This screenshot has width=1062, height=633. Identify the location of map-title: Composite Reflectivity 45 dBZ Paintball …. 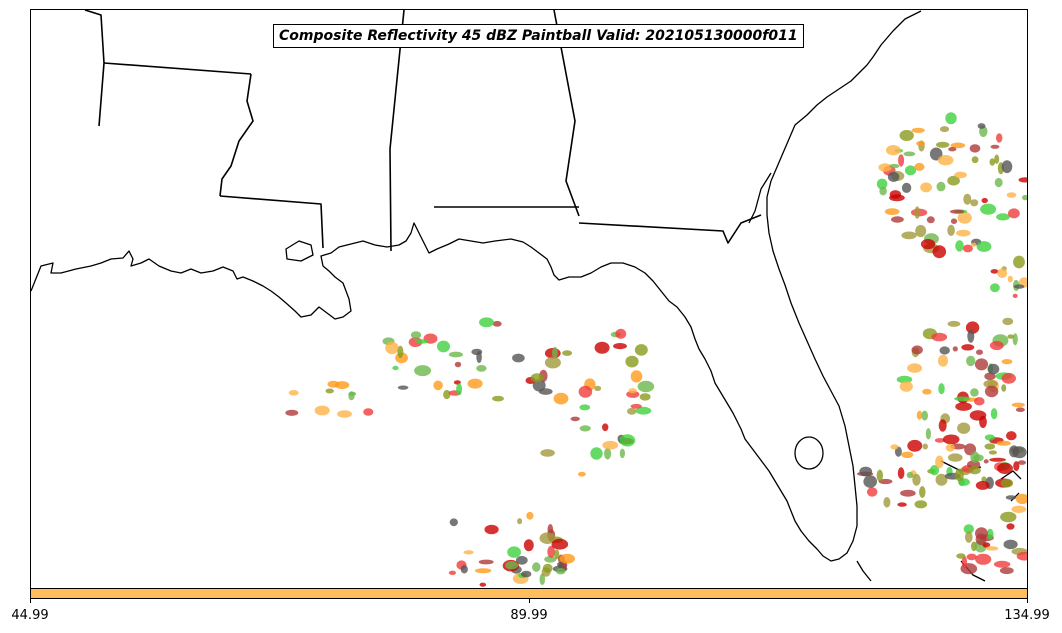
(538, 36).